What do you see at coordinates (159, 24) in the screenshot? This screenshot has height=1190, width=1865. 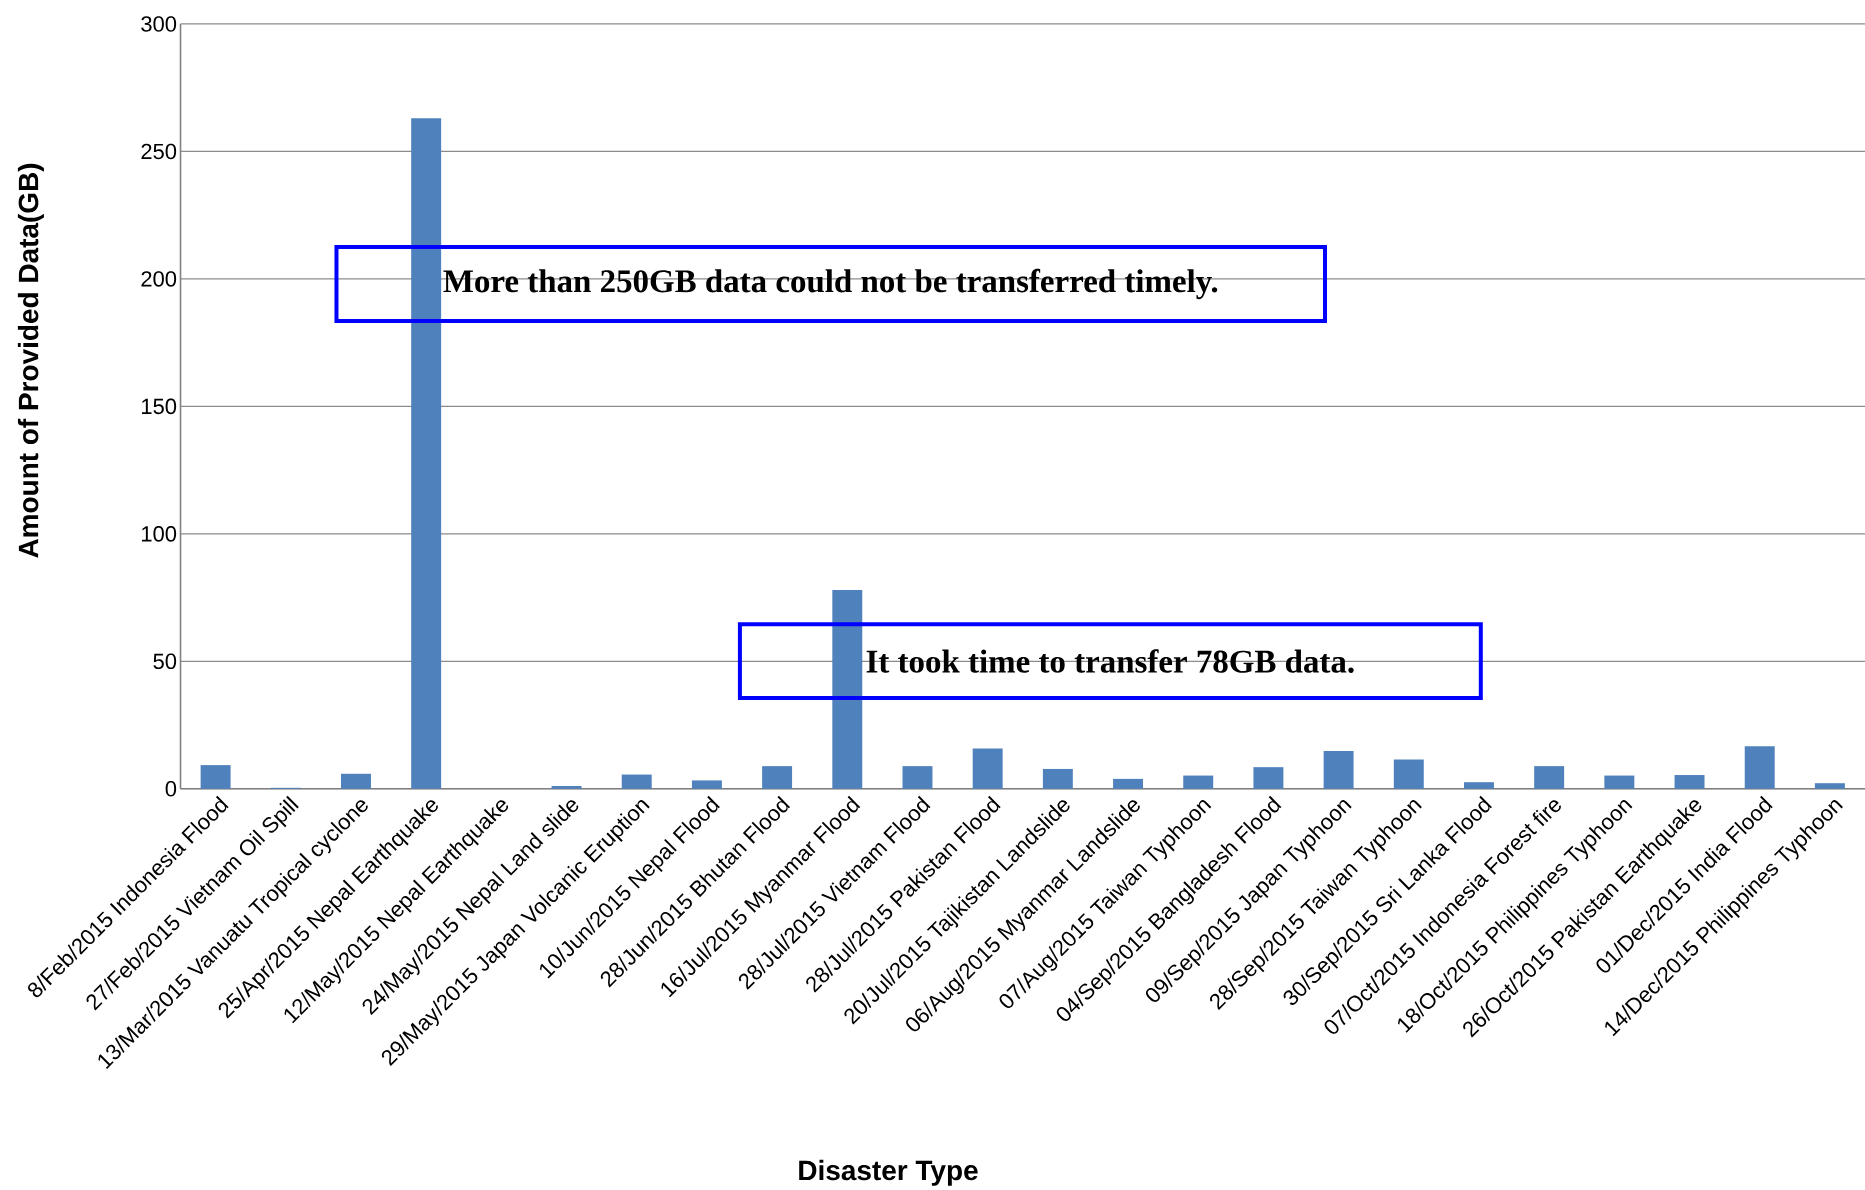 I see `y-tick-label: 300` at bounding box center [159, 24].